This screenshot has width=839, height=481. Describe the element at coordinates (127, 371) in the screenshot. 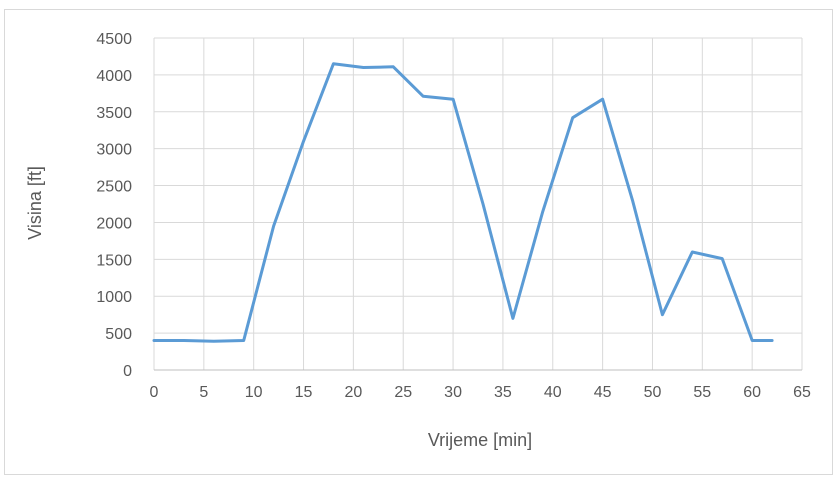

I see `y-tick-label-0: 0` at that location.